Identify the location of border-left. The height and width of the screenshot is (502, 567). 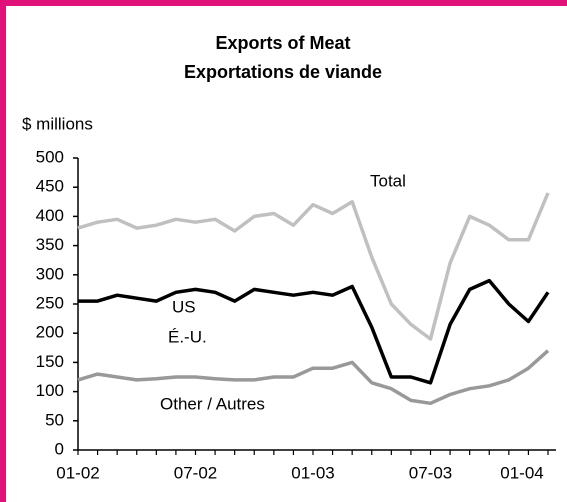
(3, 251).